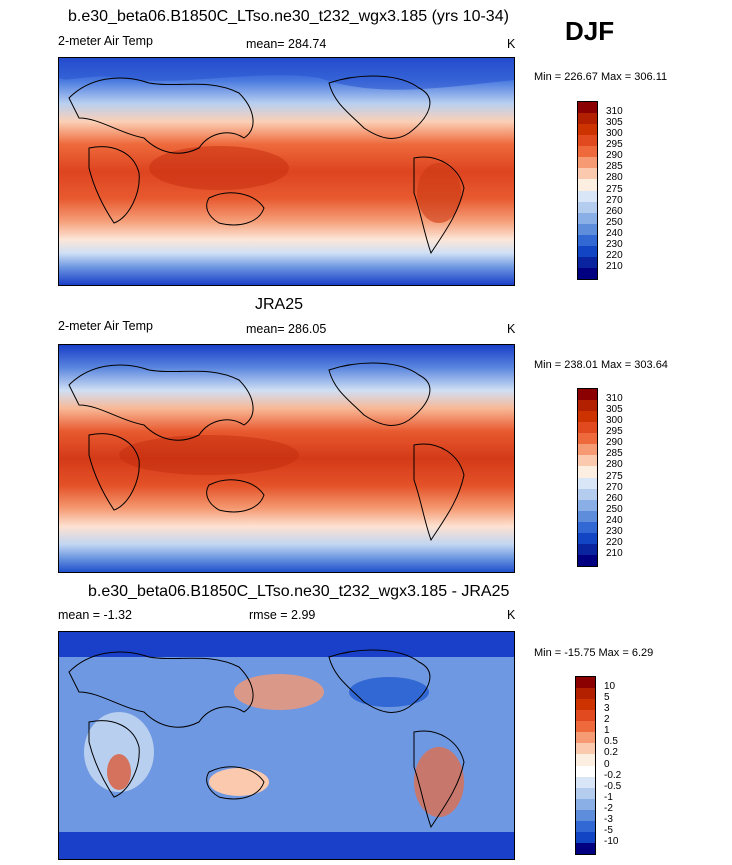  Describe the element at coordinates (611, 742) in the screenshot. I see `colorbar-label: 0.5` at that location.